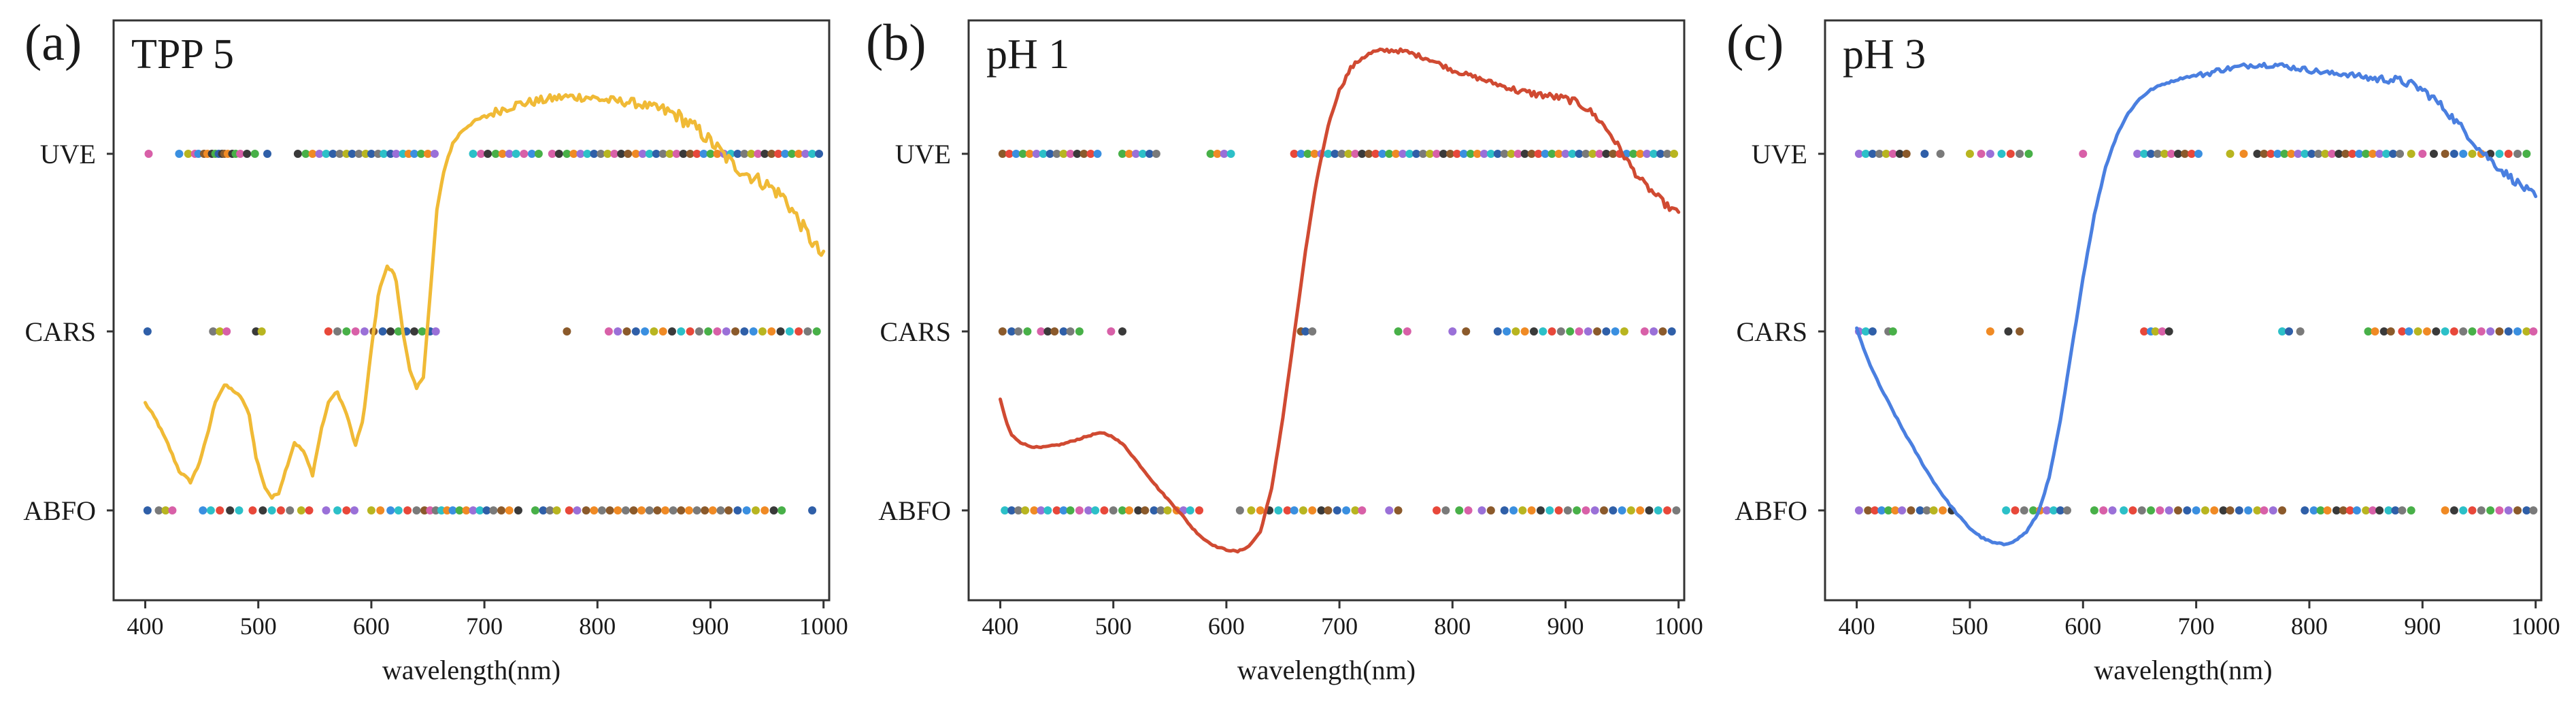 The image size is (2576, 703). I want to click on category-label-abfo: ABFO, so click(59, 510).